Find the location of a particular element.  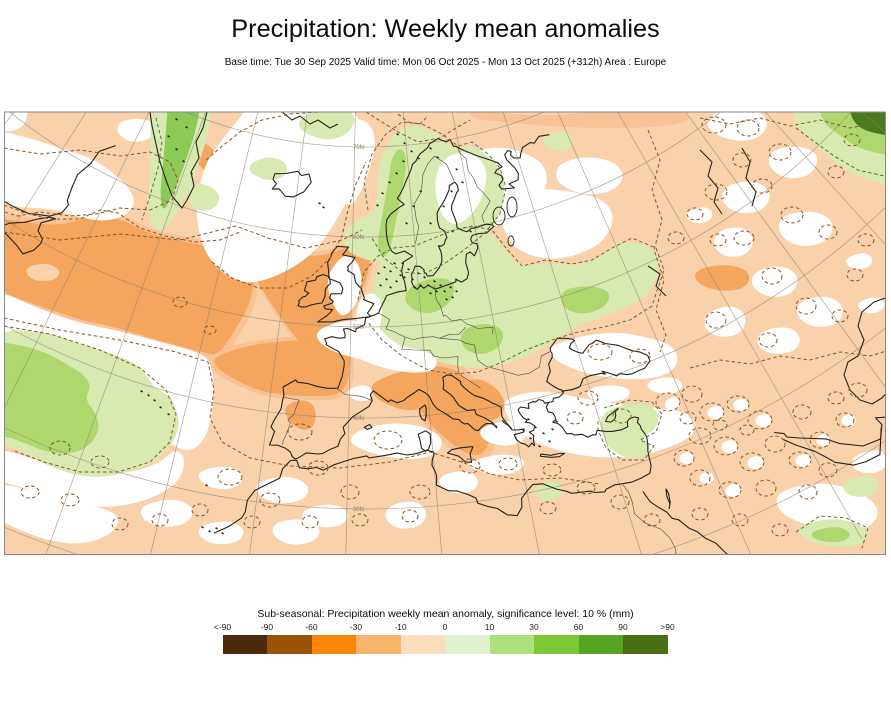

svg-text: 50N is located at coordinates (358, 328).